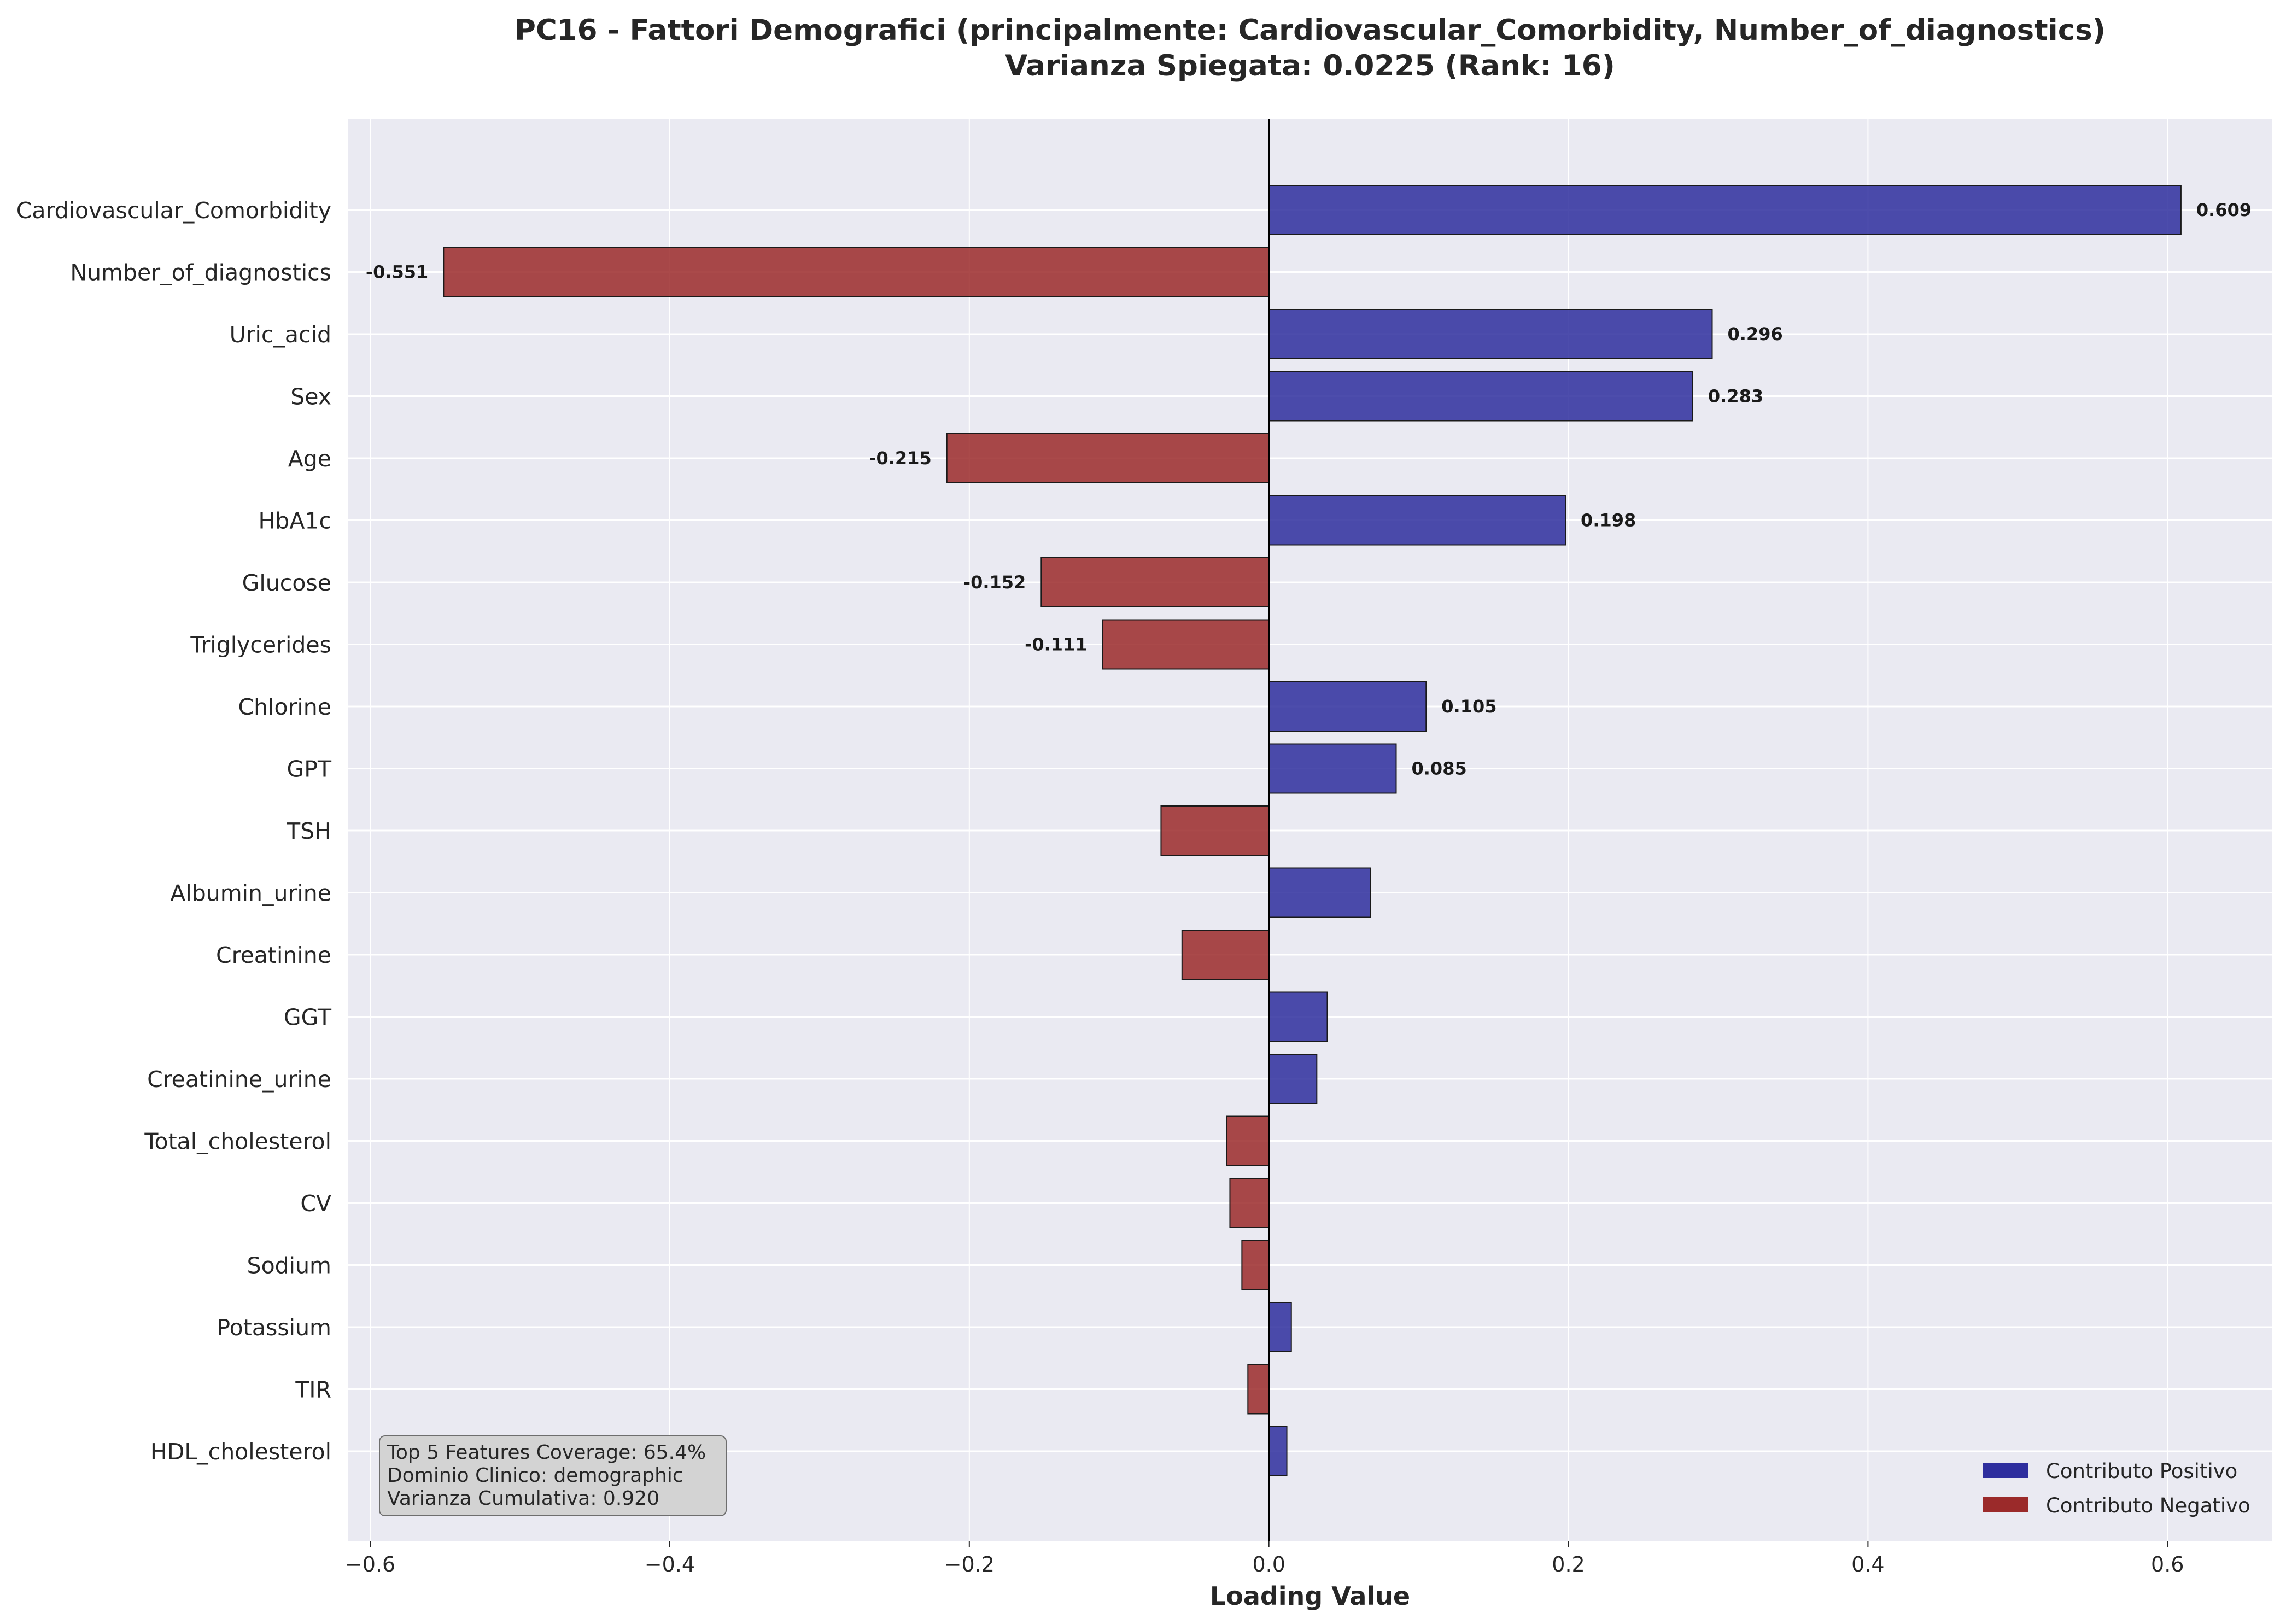  I want to click on legend-label-positive: Contributo Positivo, so click(2141, 1471).